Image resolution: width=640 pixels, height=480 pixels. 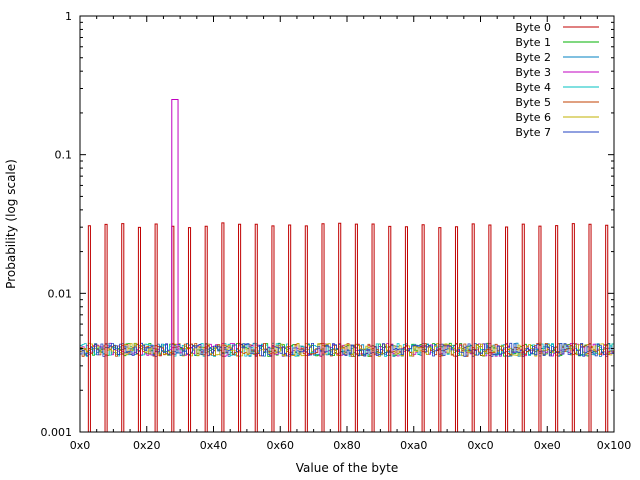 I want to click on spike-bar-byte3, so click(x=175, y=224).